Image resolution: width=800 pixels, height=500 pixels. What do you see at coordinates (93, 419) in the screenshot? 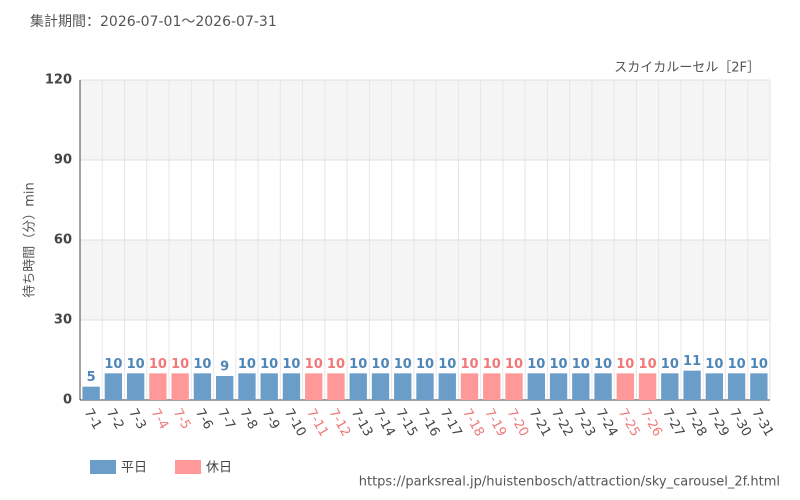
I see `x-tick-label: 7-1` at bounding box center [93, 419].